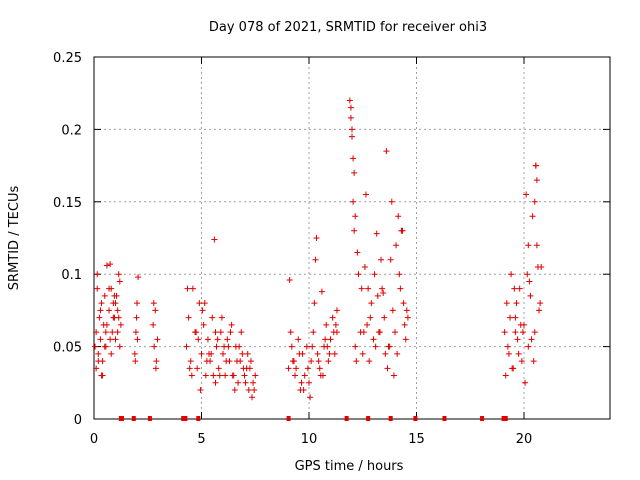 The height and width of the screenshot is (480, 640). What do you see at coordinates (71, 130) in the screenshot?
I see `y-tick-label: 0.2` at bounding box center [71, 130].